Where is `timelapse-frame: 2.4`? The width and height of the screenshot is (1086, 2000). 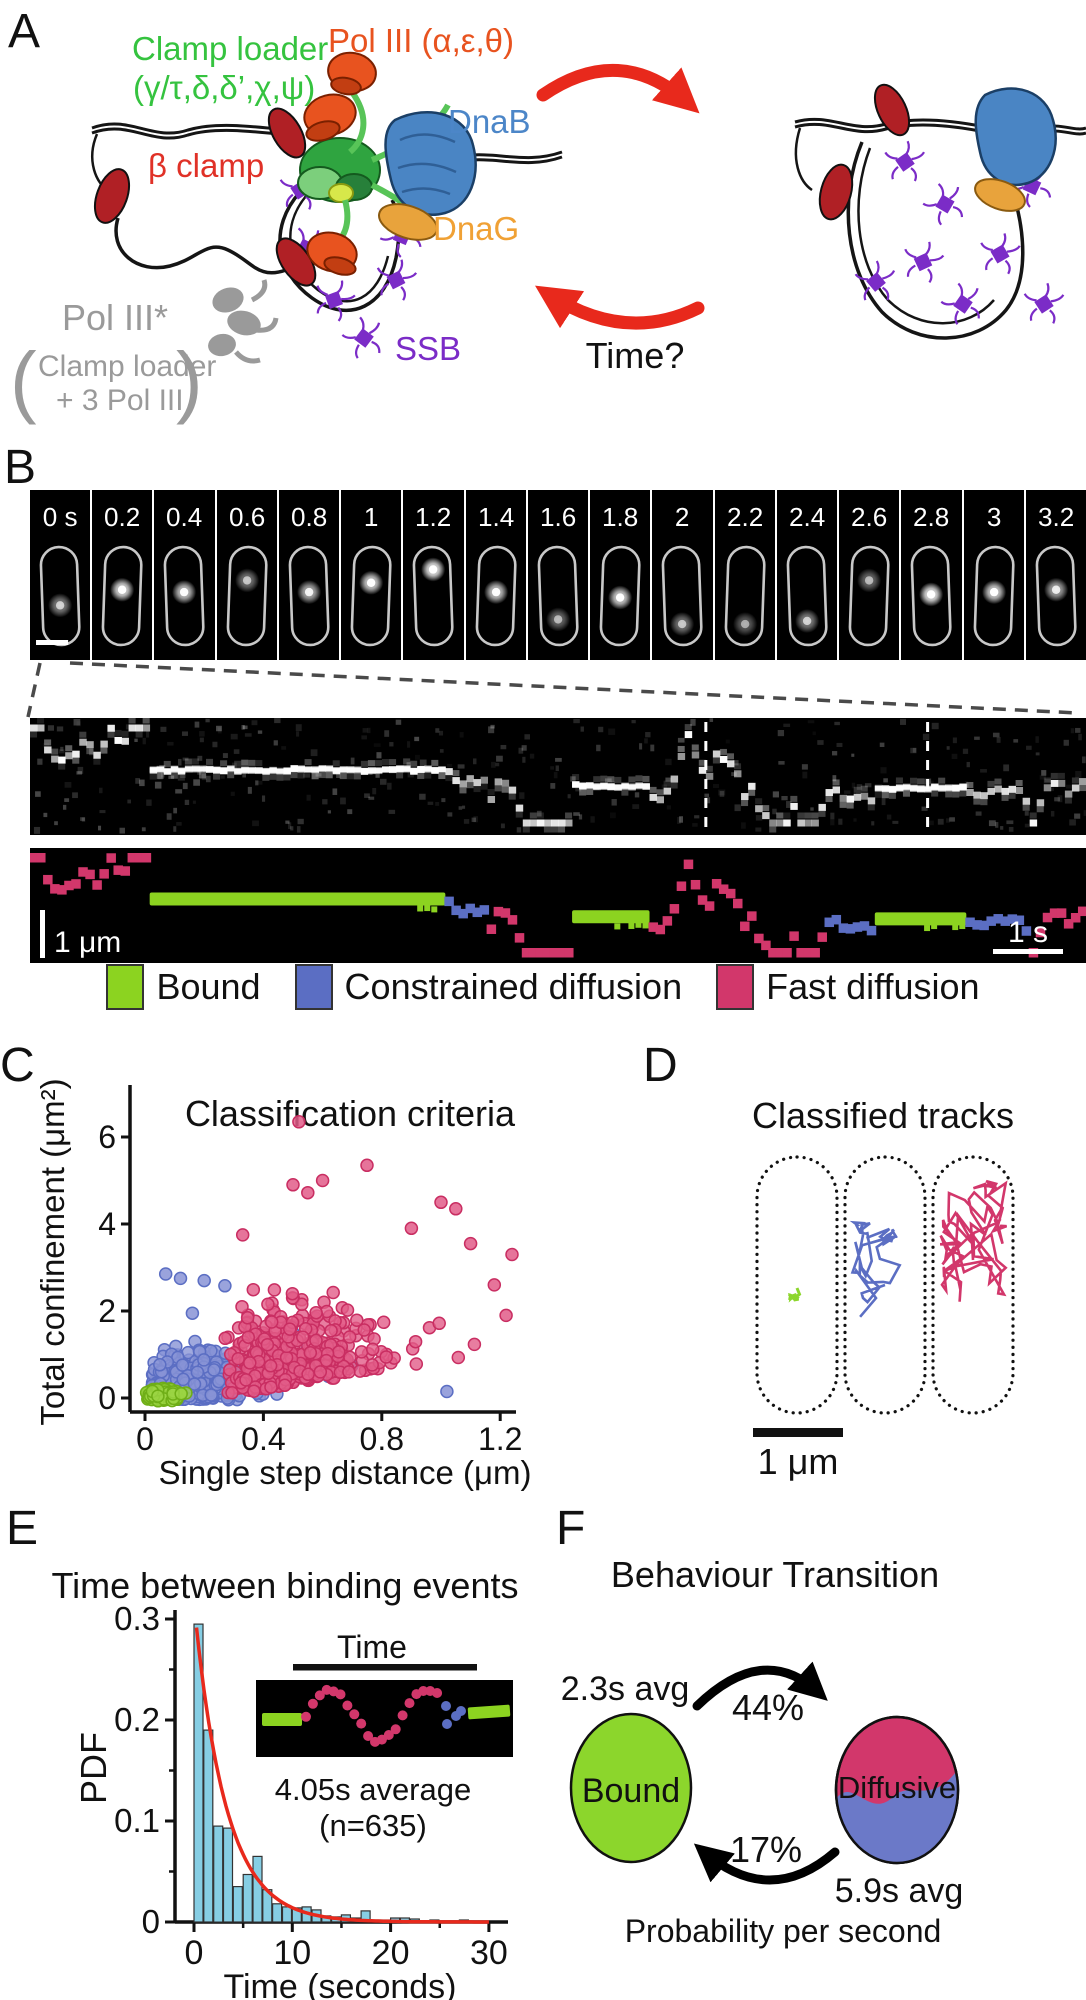
timelapse-frame: 2.4 is located at coordinates (808, 575).